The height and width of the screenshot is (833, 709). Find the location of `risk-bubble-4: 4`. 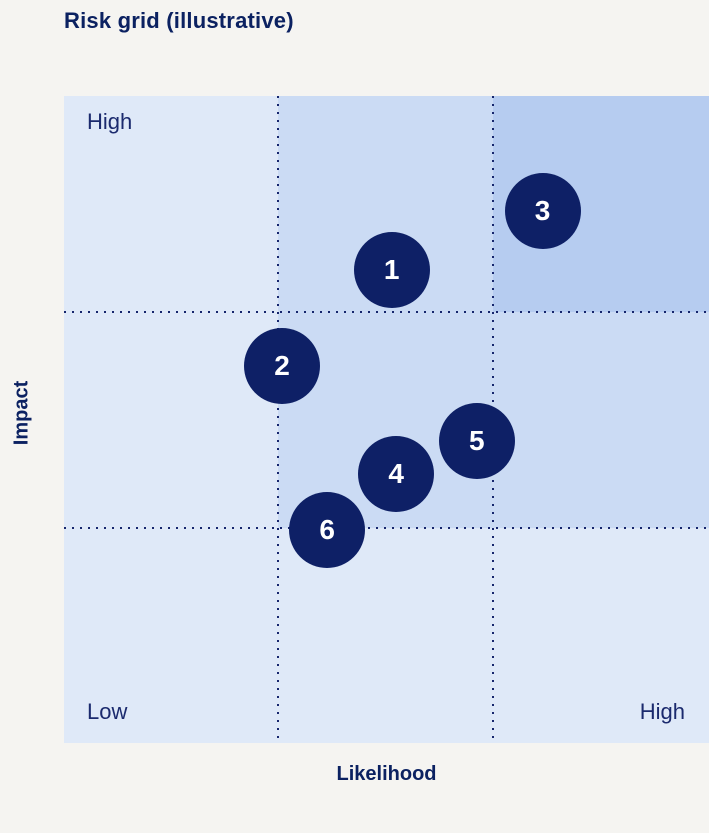

risk-bubble-4: 4 is located at coordinates (396, 473).